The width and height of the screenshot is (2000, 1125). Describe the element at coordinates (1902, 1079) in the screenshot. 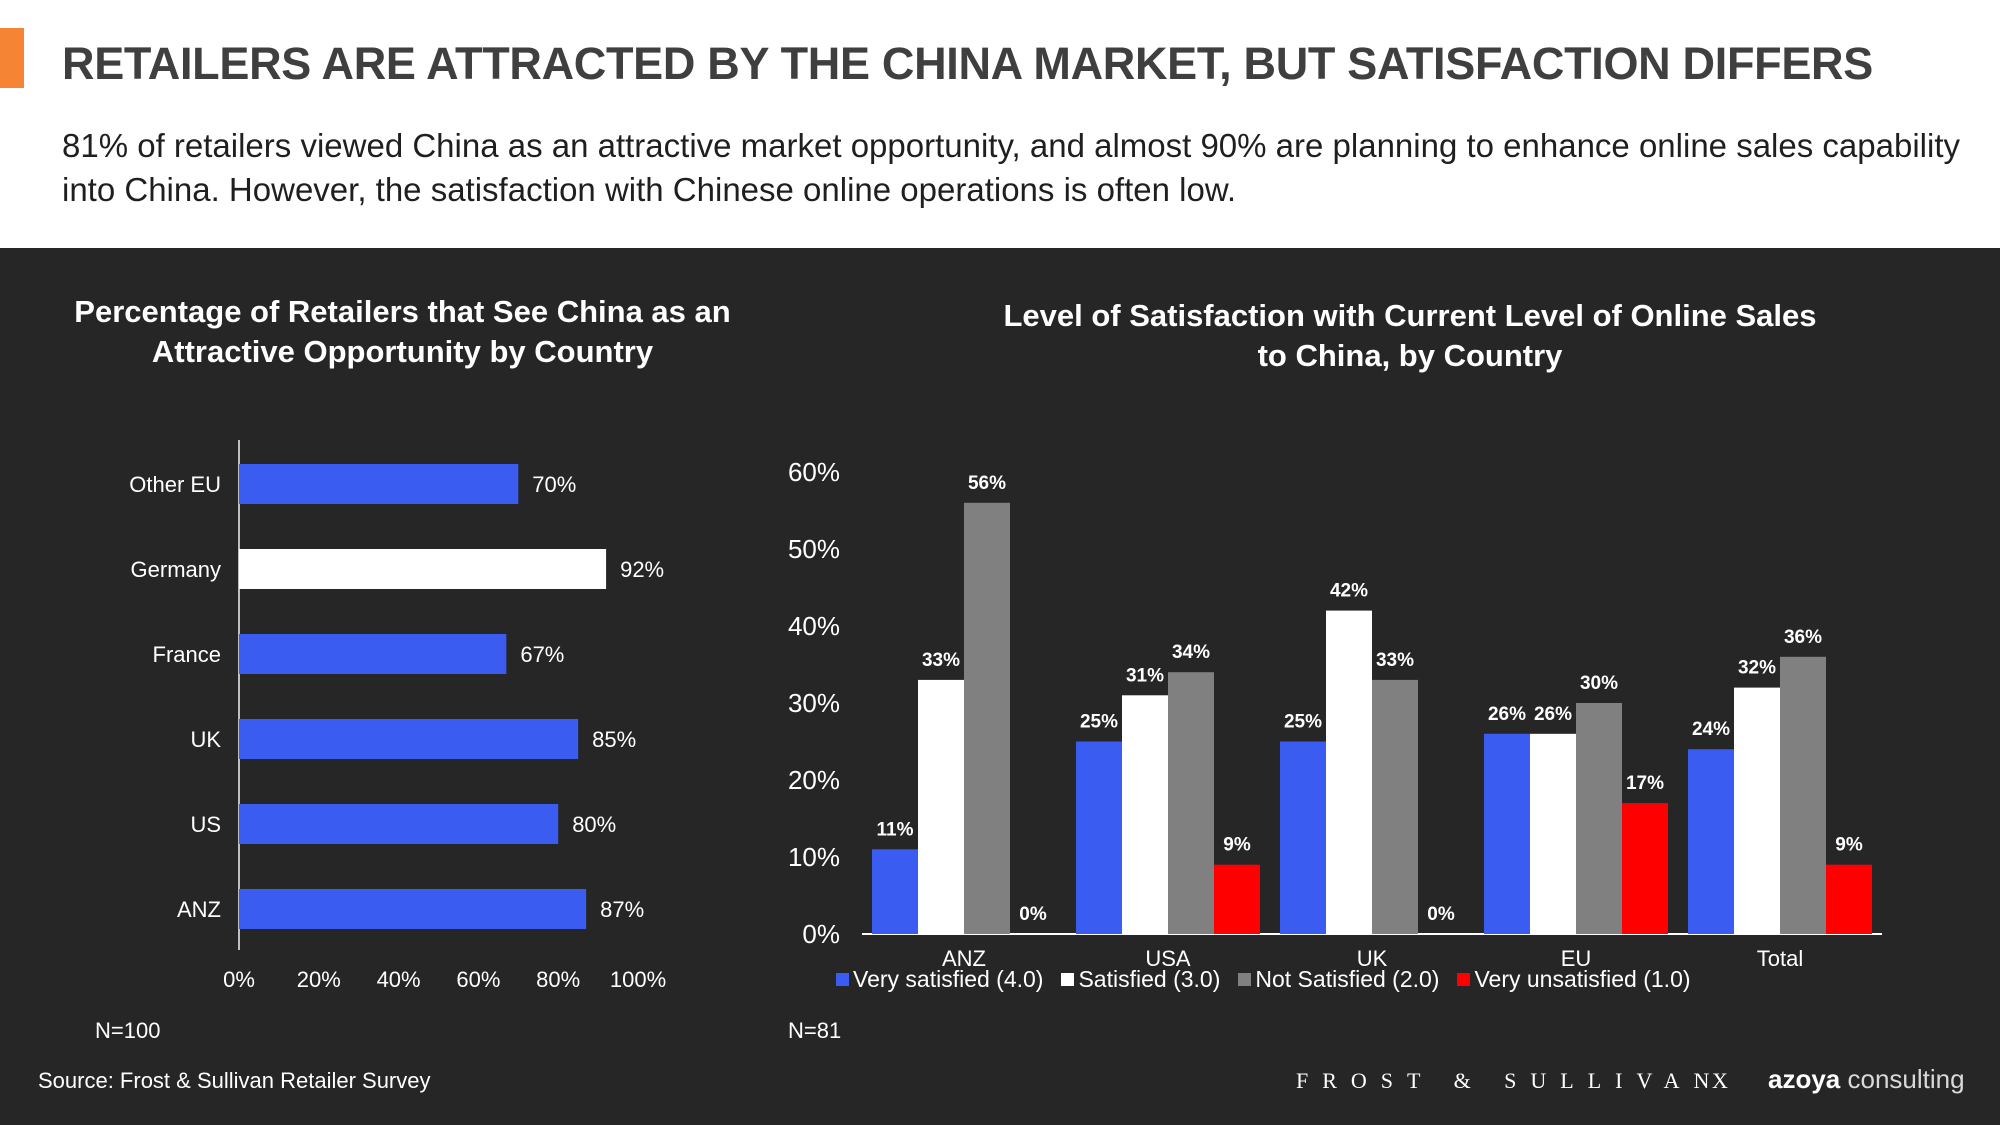

I see `azoya-logo-light: consulting` at that location.